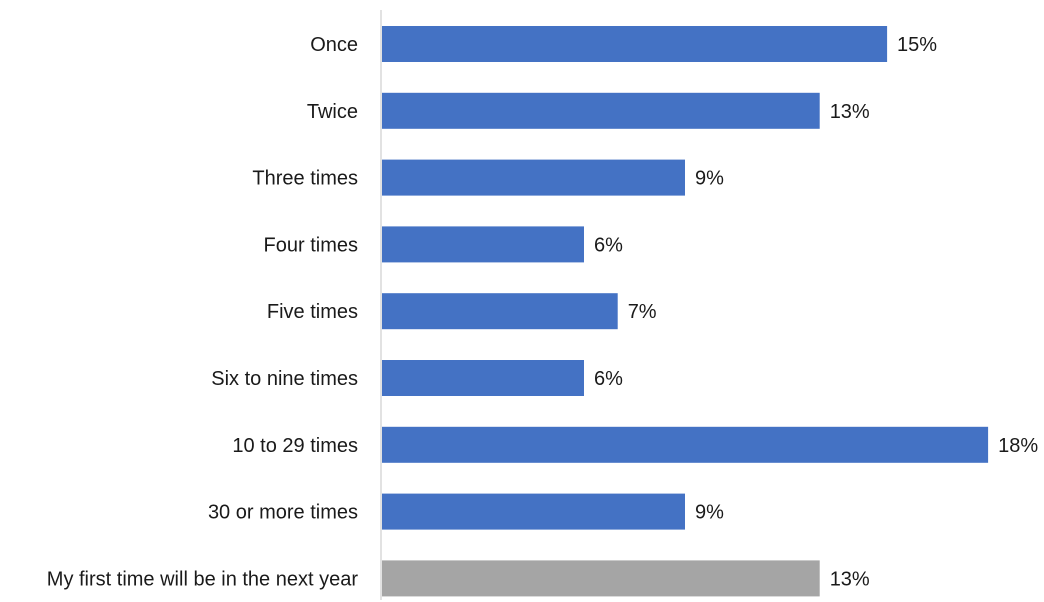 Image resolution: width=1044 pixels, height=602 pixels. Describe the element at coordinates (850, 112) in the screenshot. I see `data-label-2: 13%` at that location.